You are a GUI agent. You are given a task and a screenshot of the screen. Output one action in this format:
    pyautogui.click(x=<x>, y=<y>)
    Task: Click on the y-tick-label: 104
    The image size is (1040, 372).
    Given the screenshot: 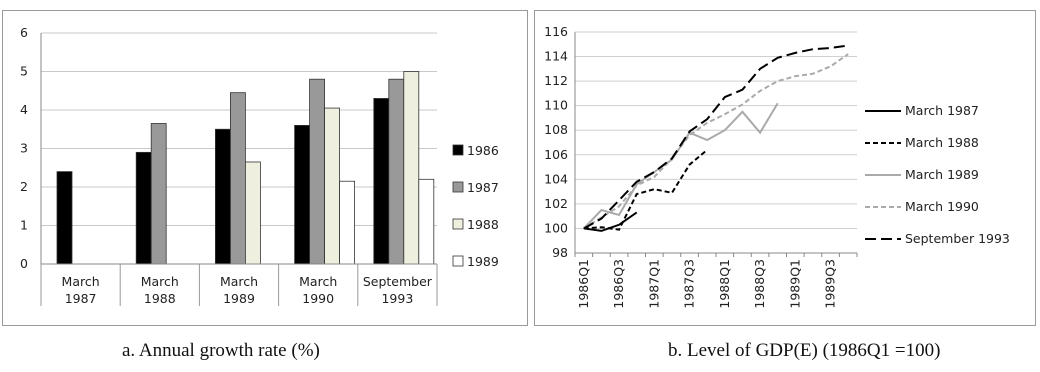 What is the action you would take?
    pyautogui.click(x=556, y=178)
    